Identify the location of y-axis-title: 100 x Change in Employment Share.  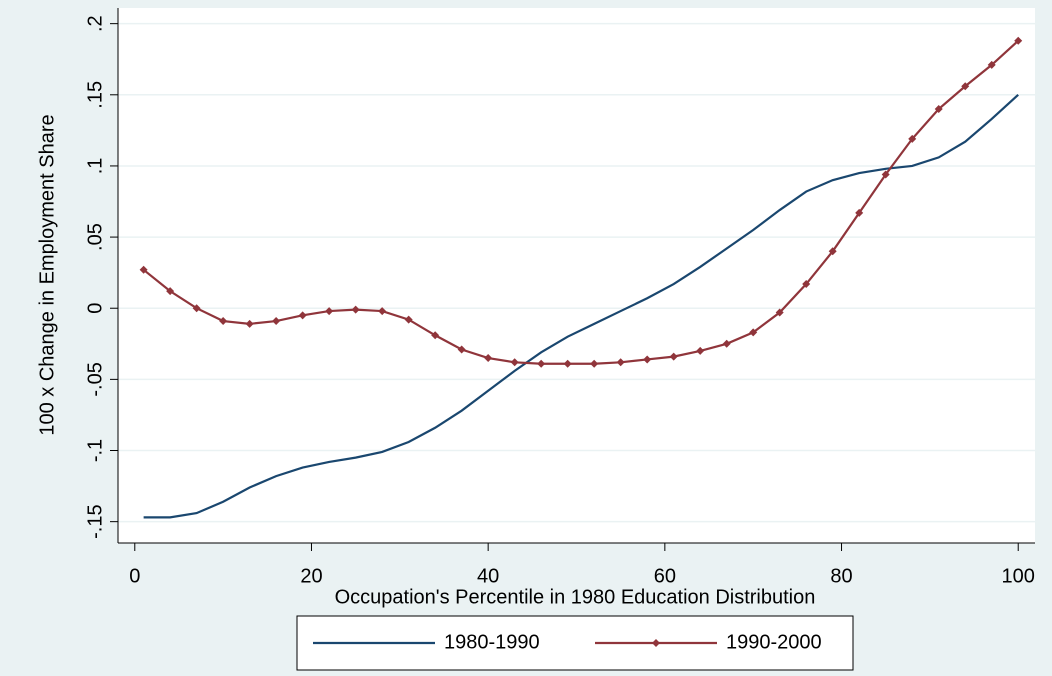
(47, 274).